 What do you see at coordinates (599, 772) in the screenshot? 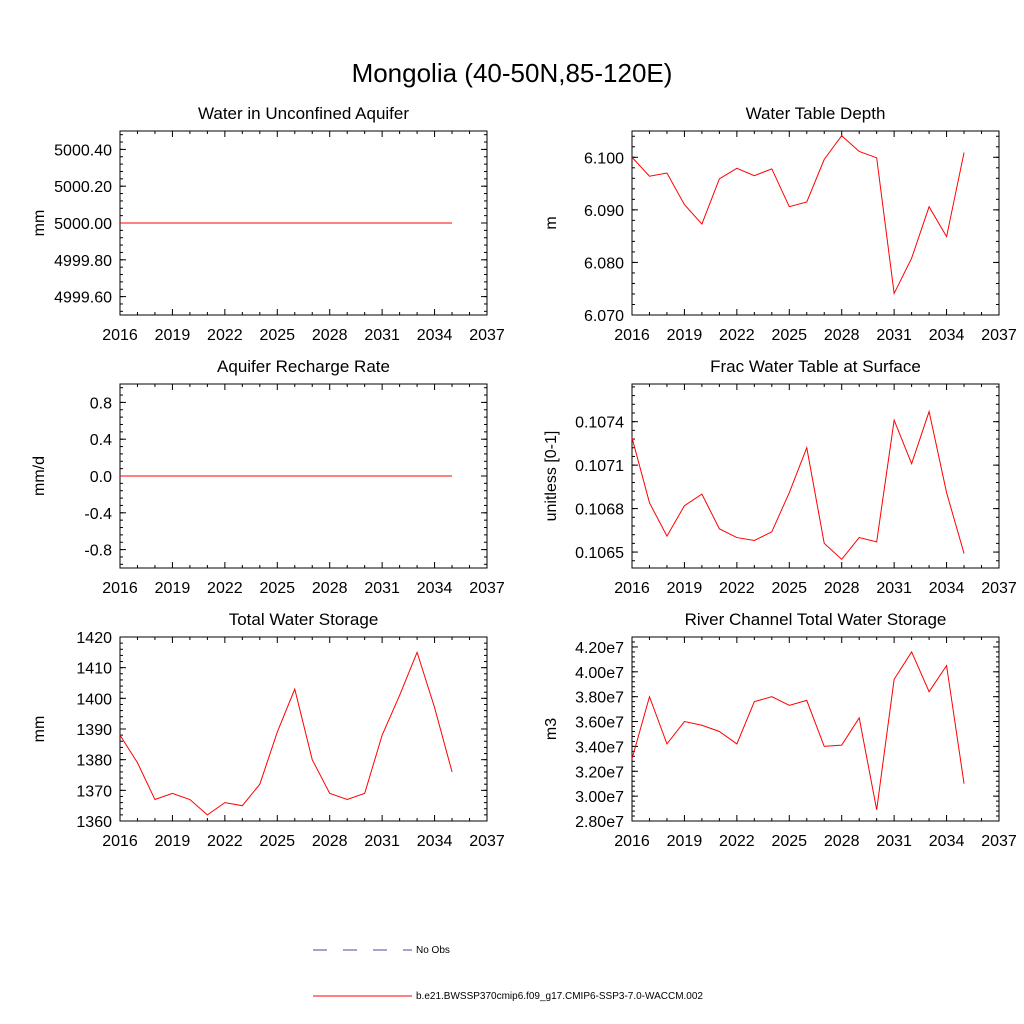
I see `y-tick-label: 3.20e7` at bounding box center [599, 772].